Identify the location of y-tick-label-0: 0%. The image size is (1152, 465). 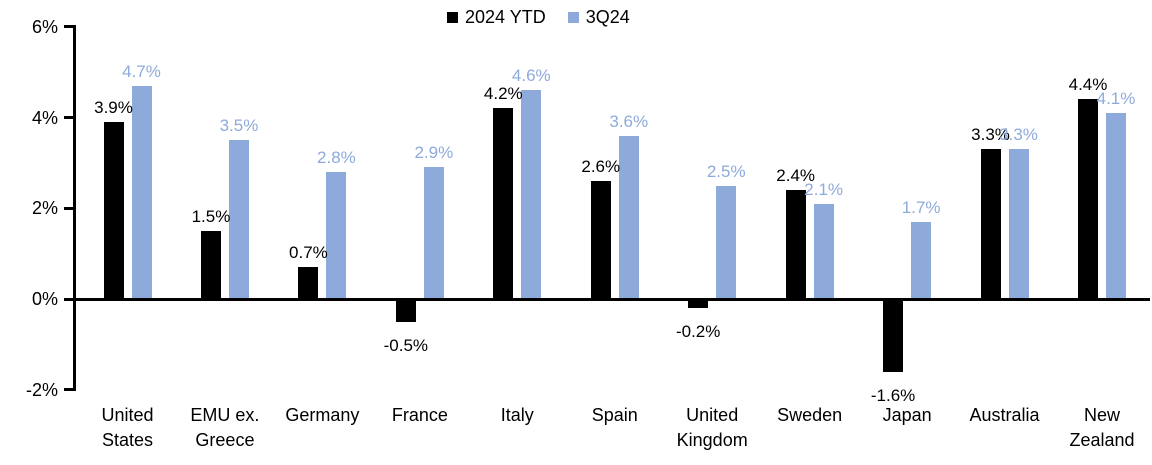
(44, 299).